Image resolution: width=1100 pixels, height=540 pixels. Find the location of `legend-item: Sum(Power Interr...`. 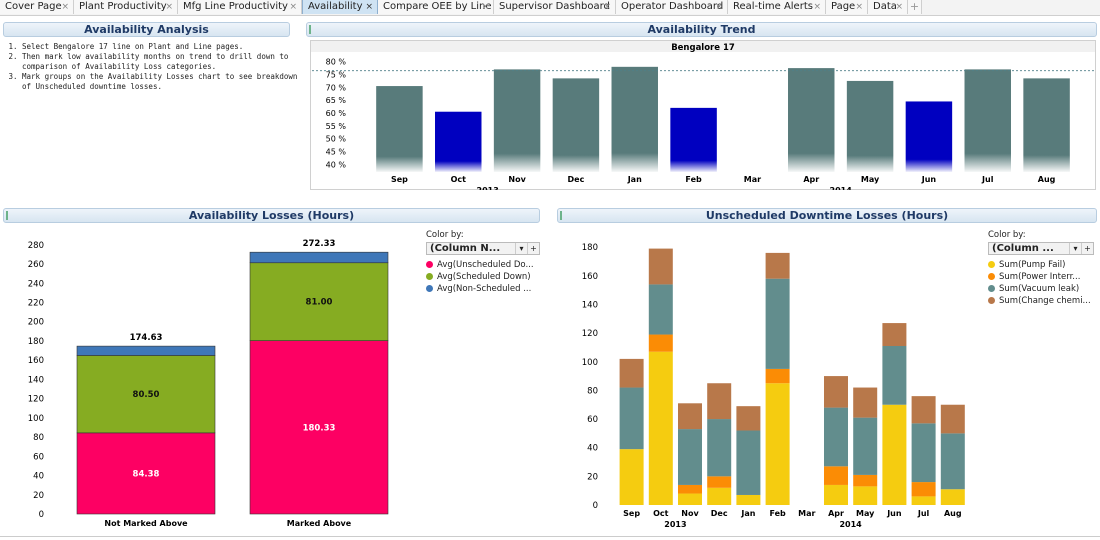

legend-item: Sum(Power Interr... is located at coordinates (1041, 277).